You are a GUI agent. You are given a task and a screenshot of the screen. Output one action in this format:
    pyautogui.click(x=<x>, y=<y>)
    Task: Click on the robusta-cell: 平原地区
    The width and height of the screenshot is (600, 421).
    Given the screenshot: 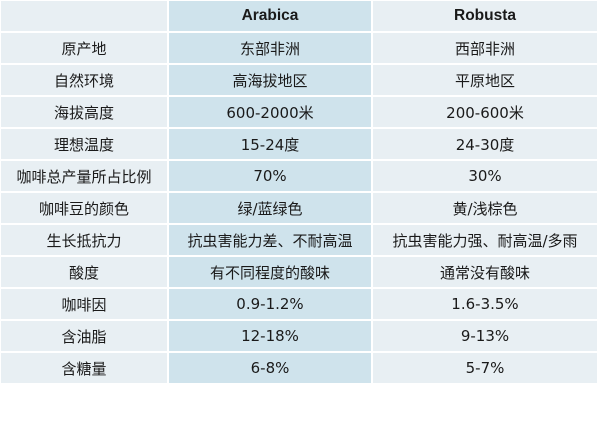 What is the action you would take?
    pyautogui.click(x=485, y=81)
    